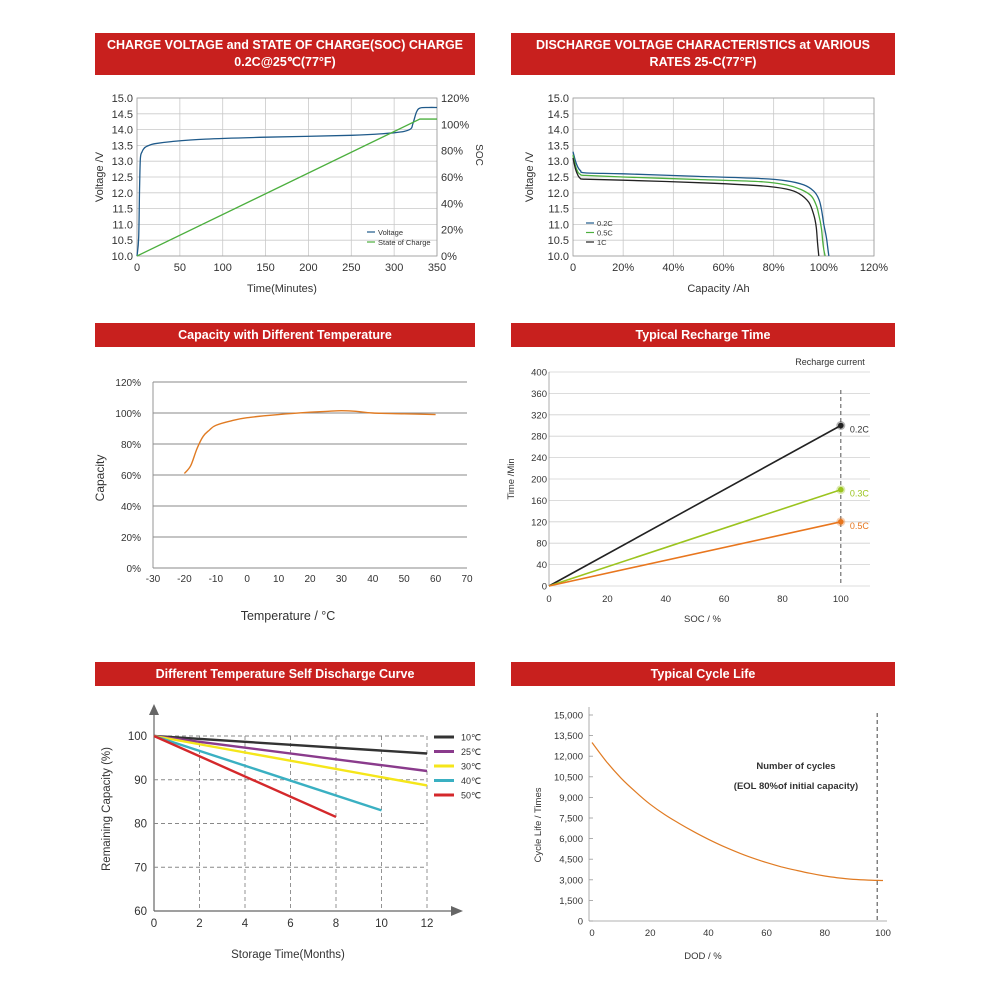 The image size is (990, 990). Describe the element at coordinates (245, 924) in the screenshot. I see `x-tick-label: 4` at that location.